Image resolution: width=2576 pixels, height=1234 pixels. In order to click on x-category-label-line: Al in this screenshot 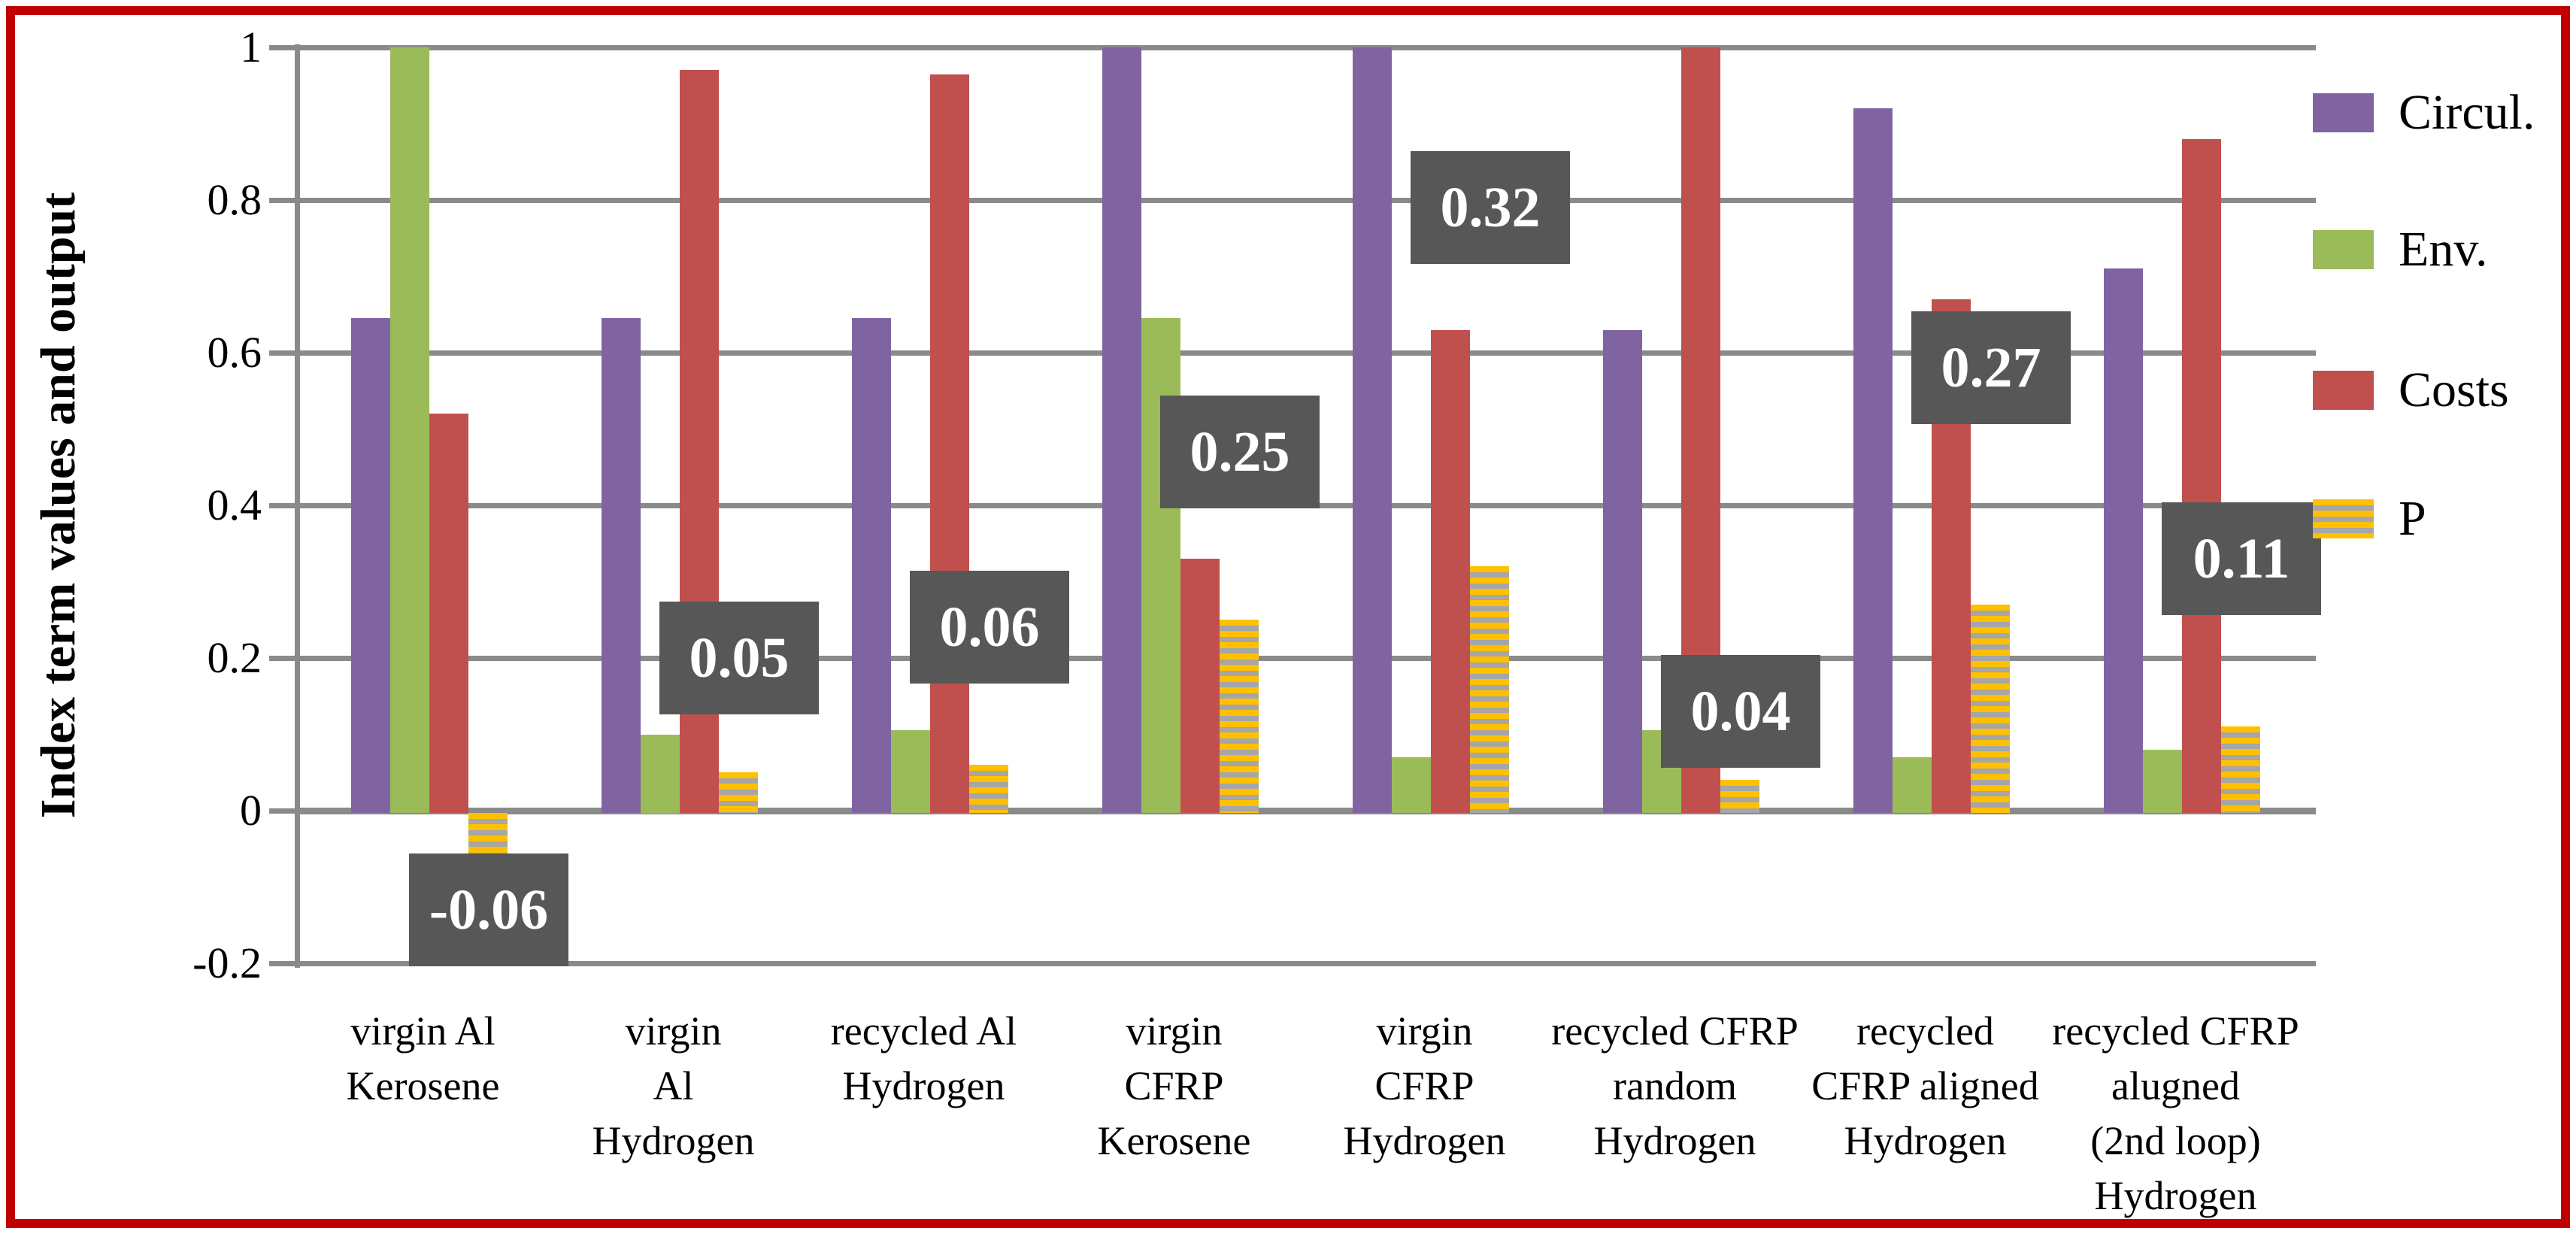, I will do `click(673, 1086)`.